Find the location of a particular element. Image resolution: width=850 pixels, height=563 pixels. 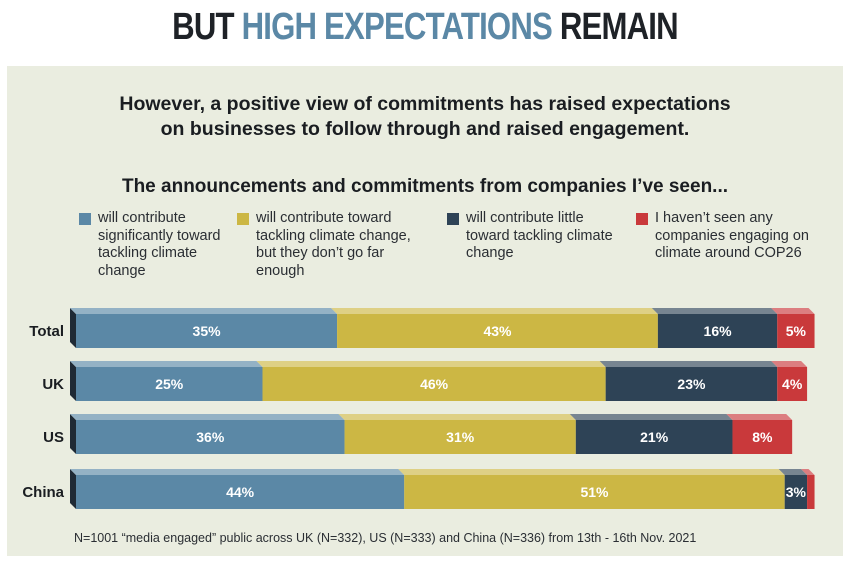

segment-value-label: 44% is located at coordinates (240, 492).